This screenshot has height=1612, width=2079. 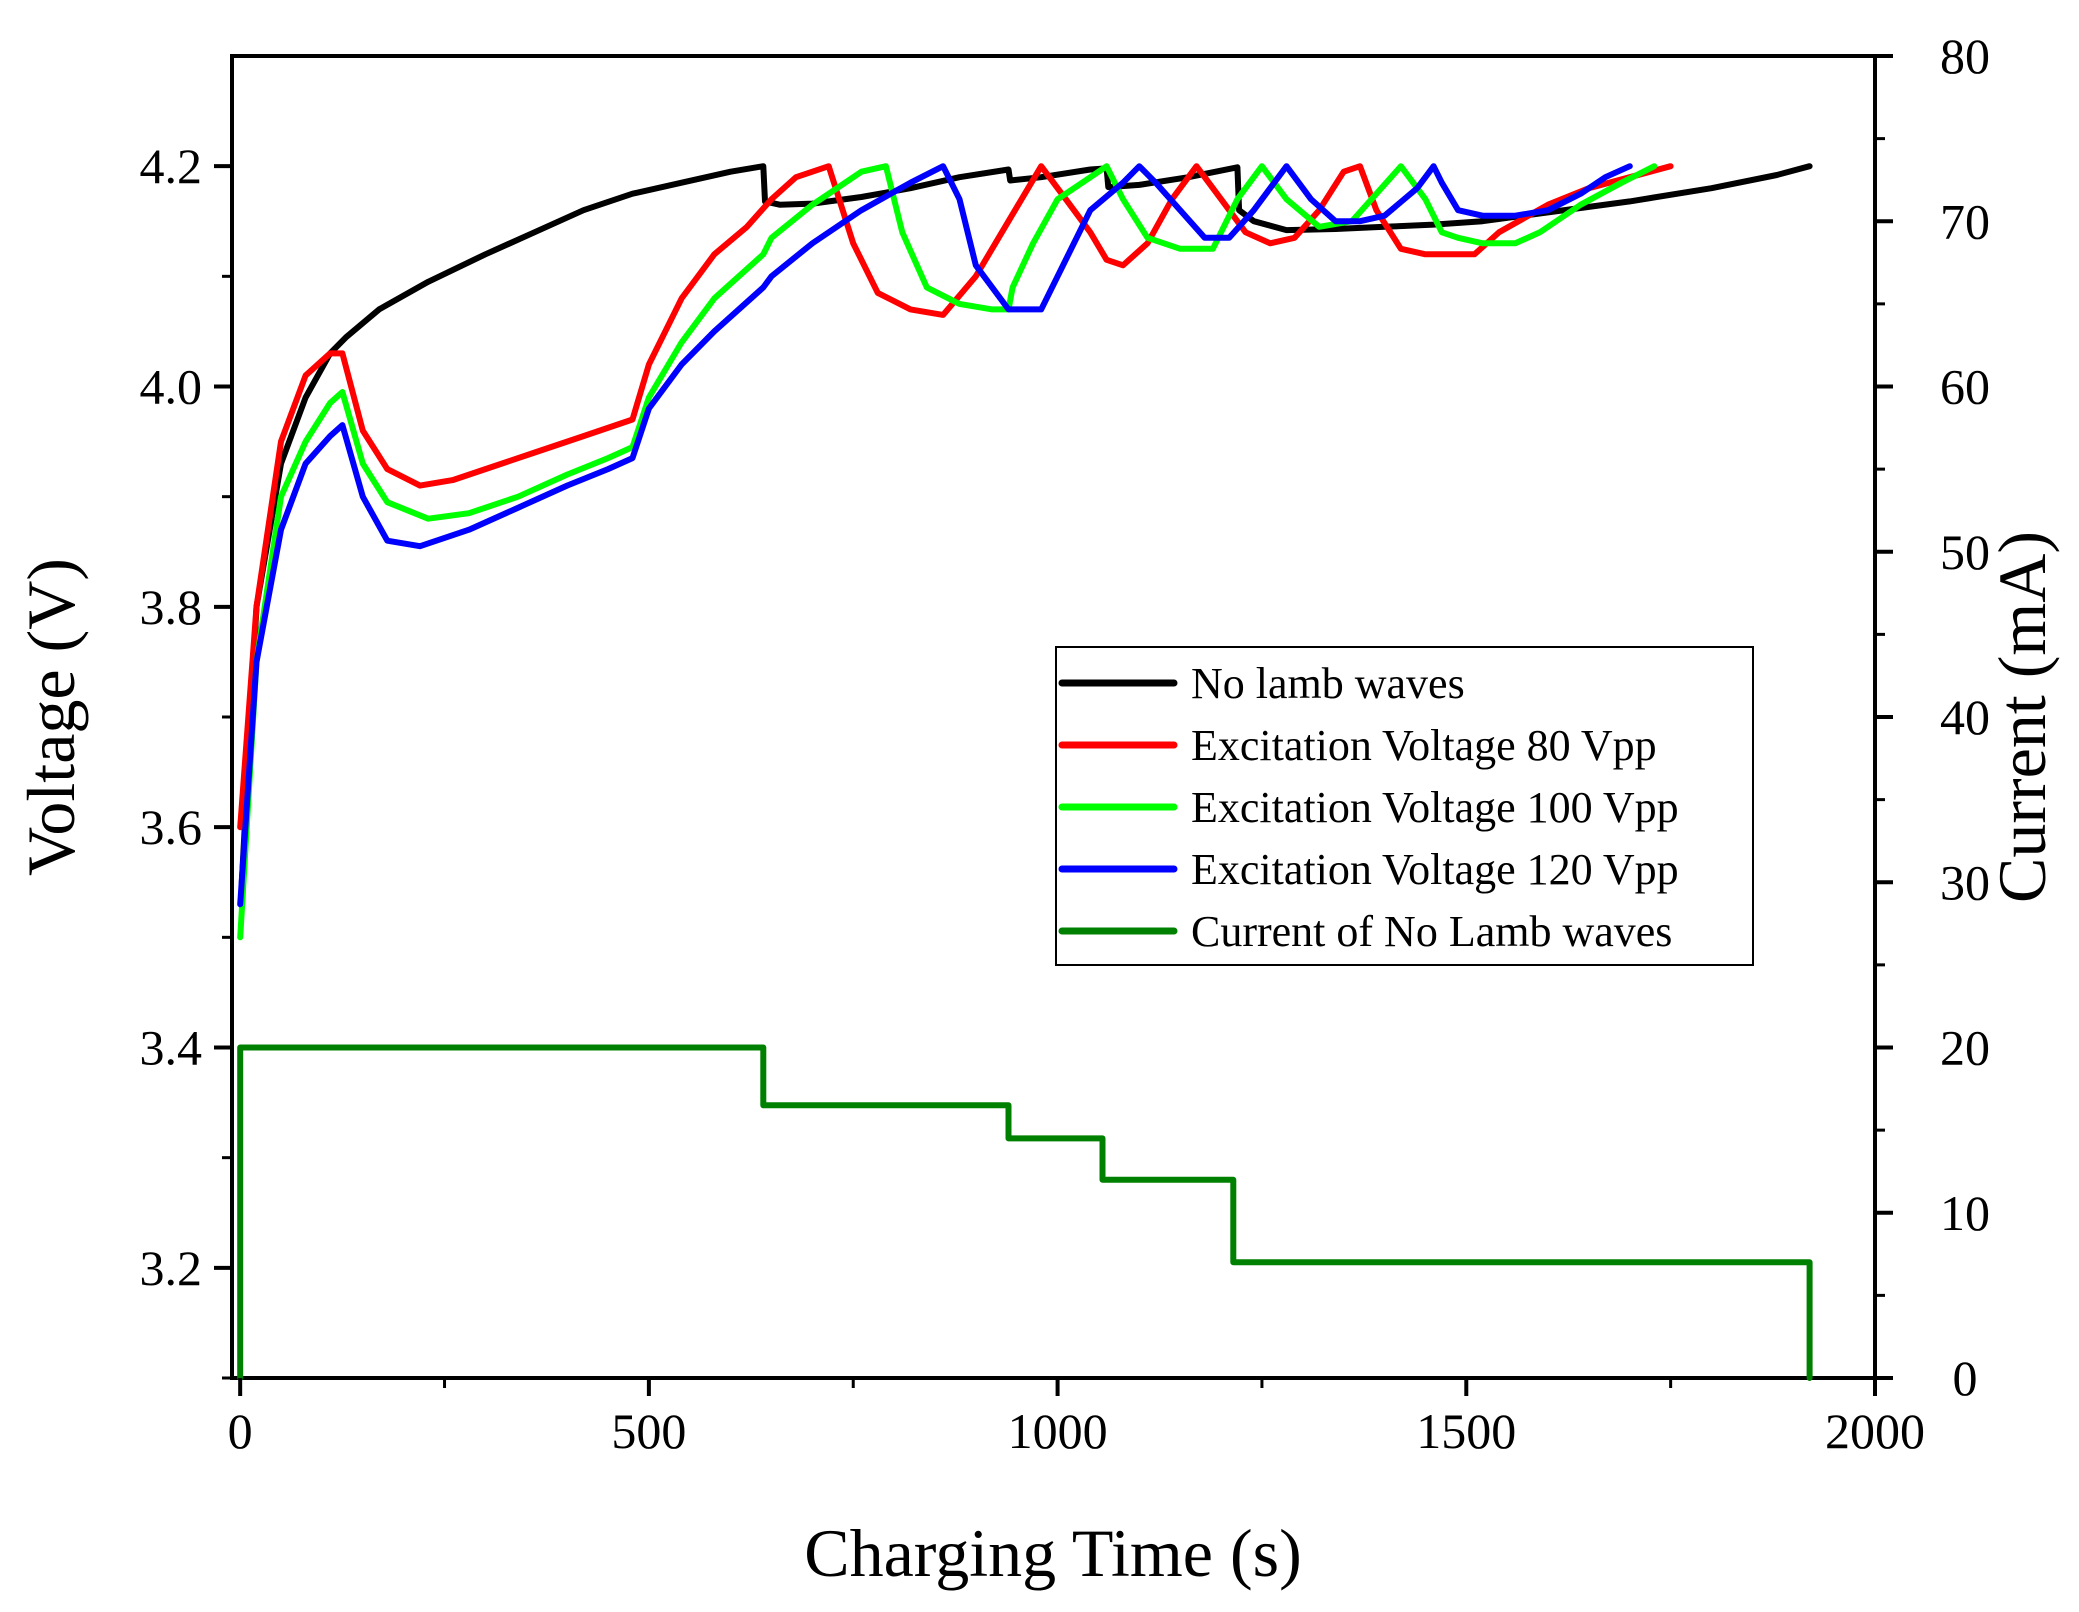 What do you see at coordinates (648, 1431) in the screenshot?
I see `x-tick-label: 500` at bounding box center [648, 1431].